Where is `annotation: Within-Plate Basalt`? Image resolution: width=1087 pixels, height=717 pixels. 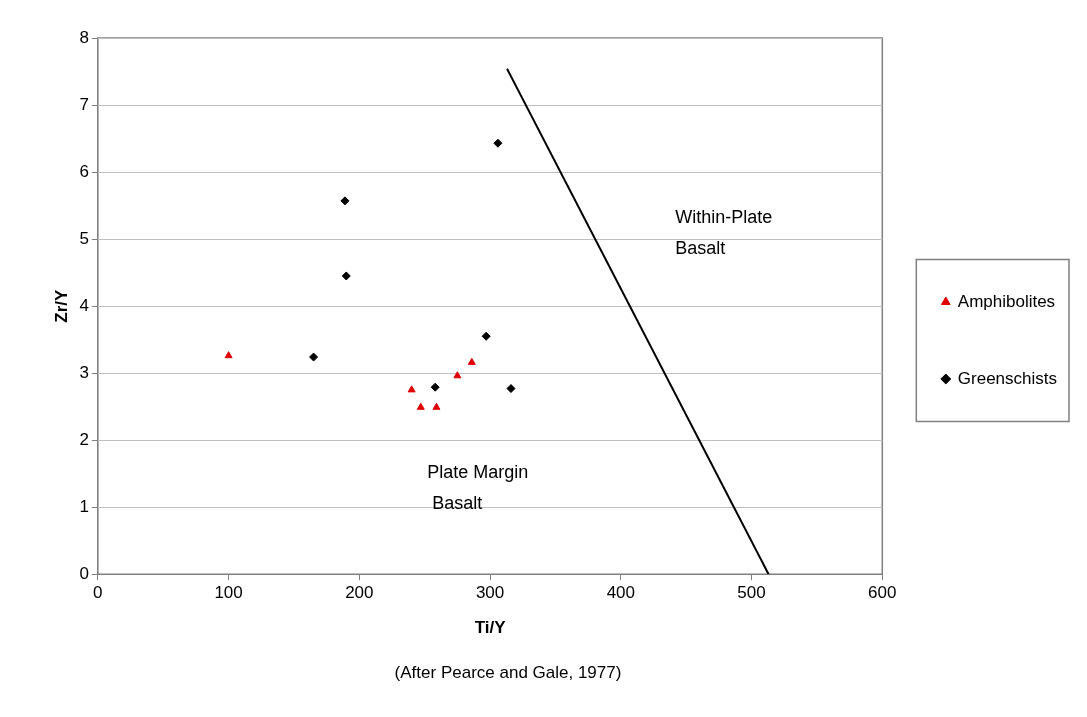
annotation: Within-Plate Basalt is located at coordinates (724, 232).